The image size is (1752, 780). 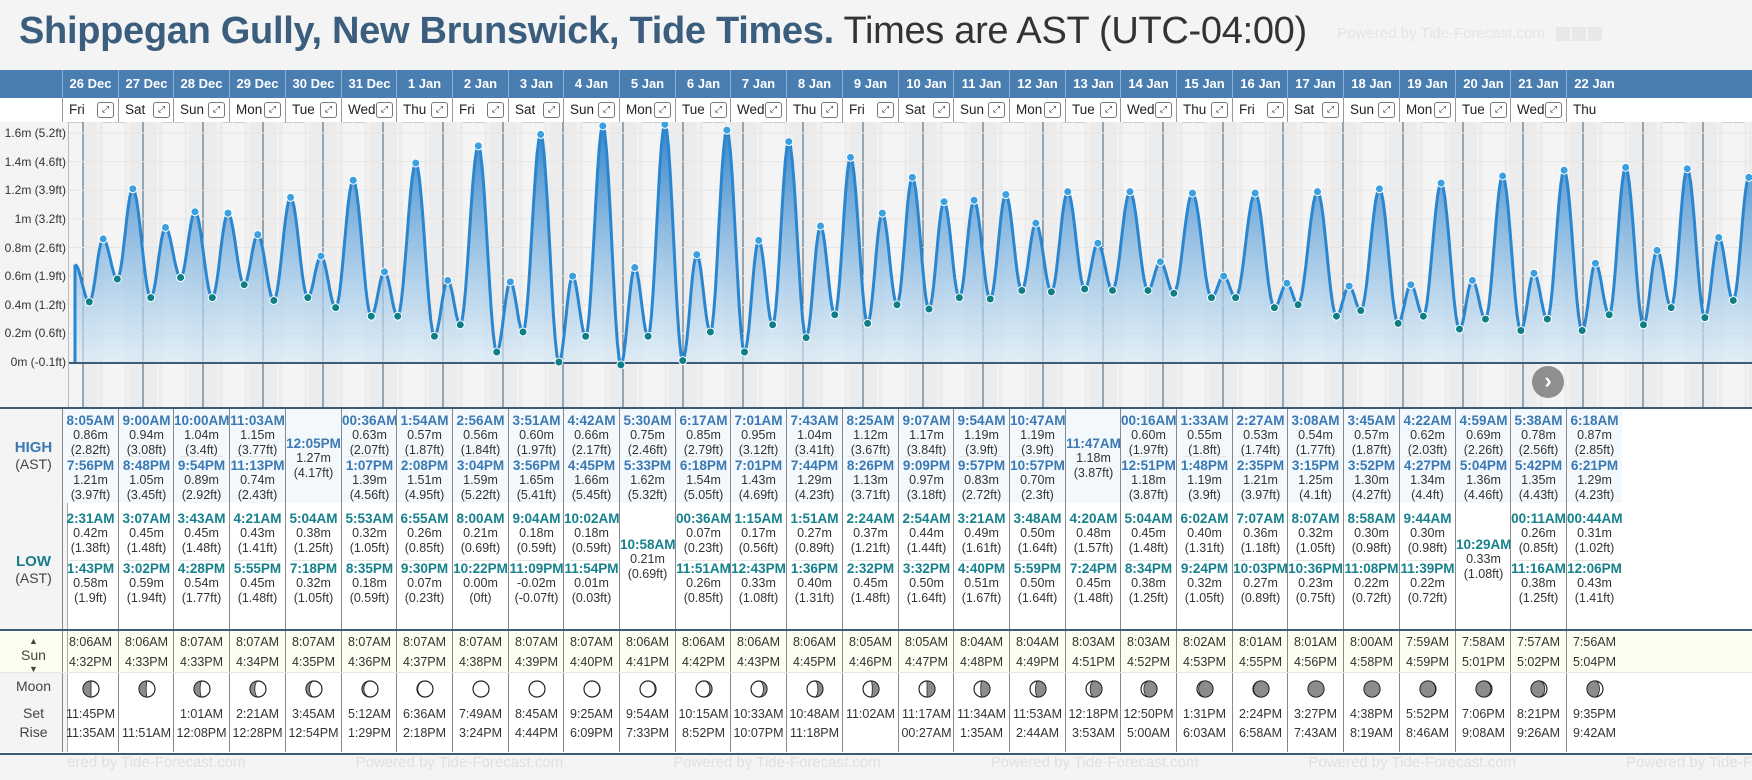 What do you see at coordinates (1469, 33) in the screenshot?
I see `powered-by-top: Powered by Tide-Forecast.com` at bounding box center [1469, 33].